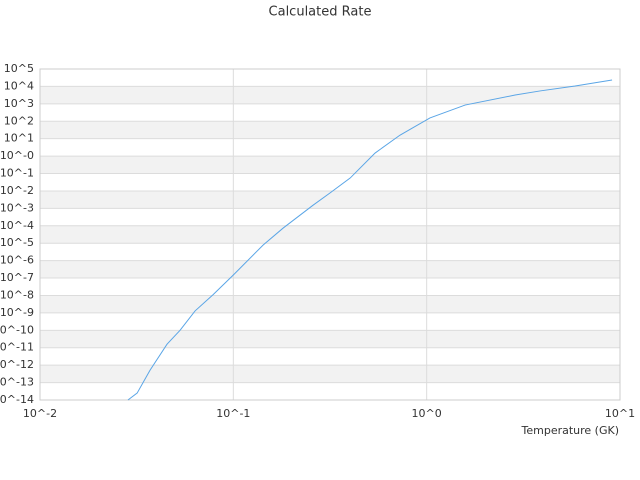 This screenshot has height=480, width=640. Describe the element at coordinates (17, 155) in the screenshot. I see `y-tick-label: 10^-0` at that location.